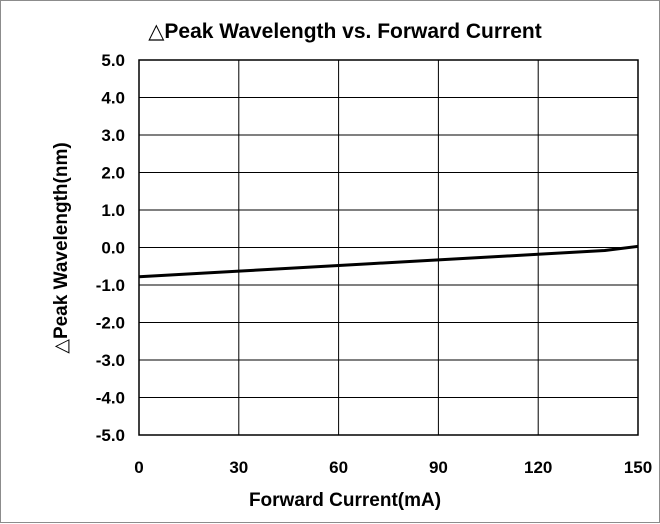 The height and width of the screenshot is (524, 660). I want to click on y-tick-labels: 5.0 4.0 3.0 2.0 1.0 0.0 -1.0 -2.0 -3.0 -4.0 -5.0, so click(110, 248).